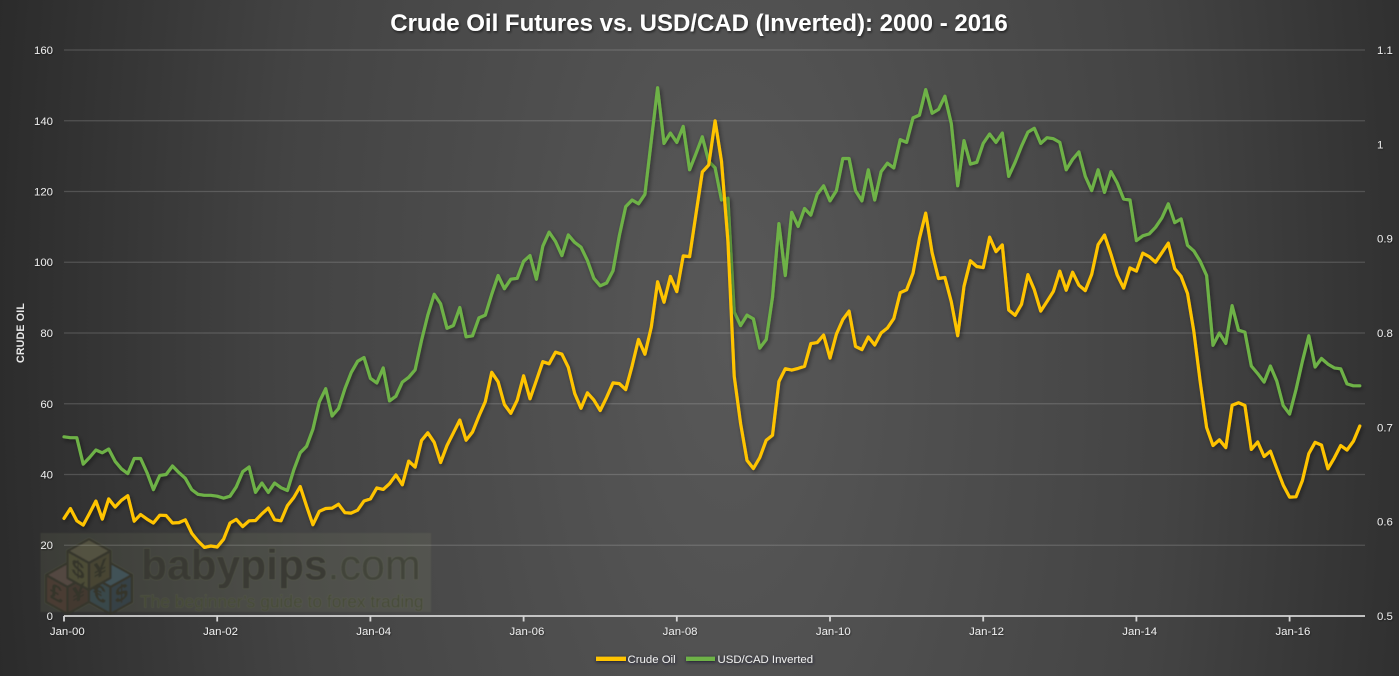  I want to click on svg-text: 0.6, so click(1385, 523).